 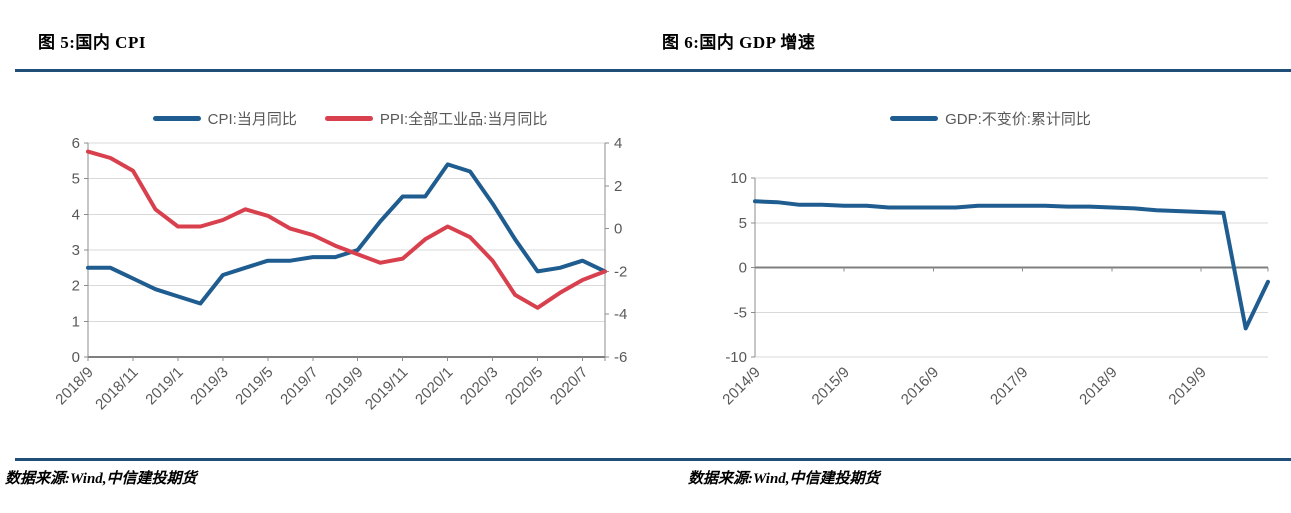 I want to click on cpi-ppi-chart-legend: CPI:当月同比 PPI:全部工业品:当月同比, so click(x=350, y=118).